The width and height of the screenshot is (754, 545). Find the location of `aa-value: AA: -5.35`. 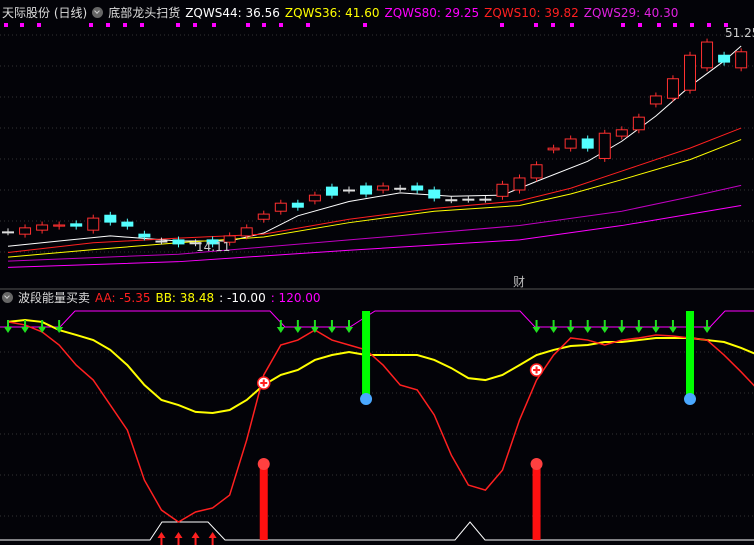

aa-value: AA: -5.35 is located at coordinates (123, 298).